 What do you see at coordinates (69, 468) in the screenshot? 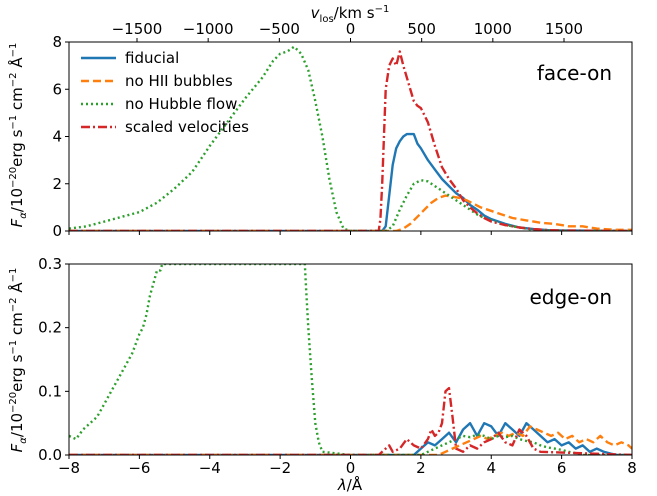
I see `x-tick-label: −8` at bounding box center [69, 468].